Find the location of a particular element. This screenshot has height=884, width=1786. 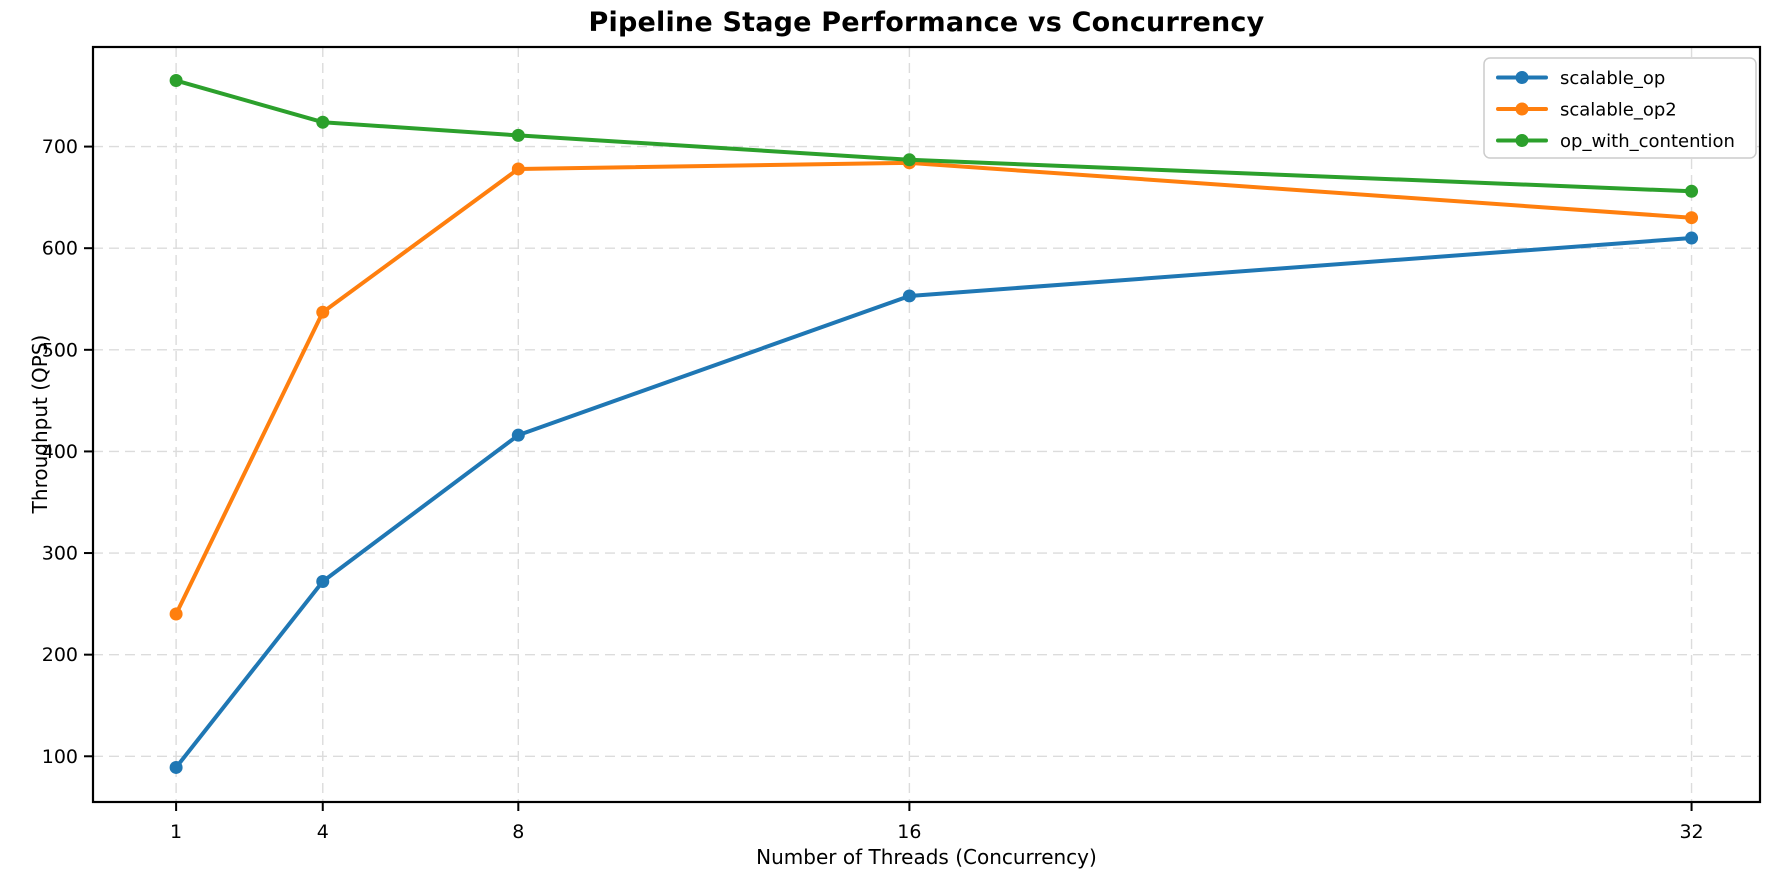

y-tick-label: 500 is located at coordinates (60, 350).